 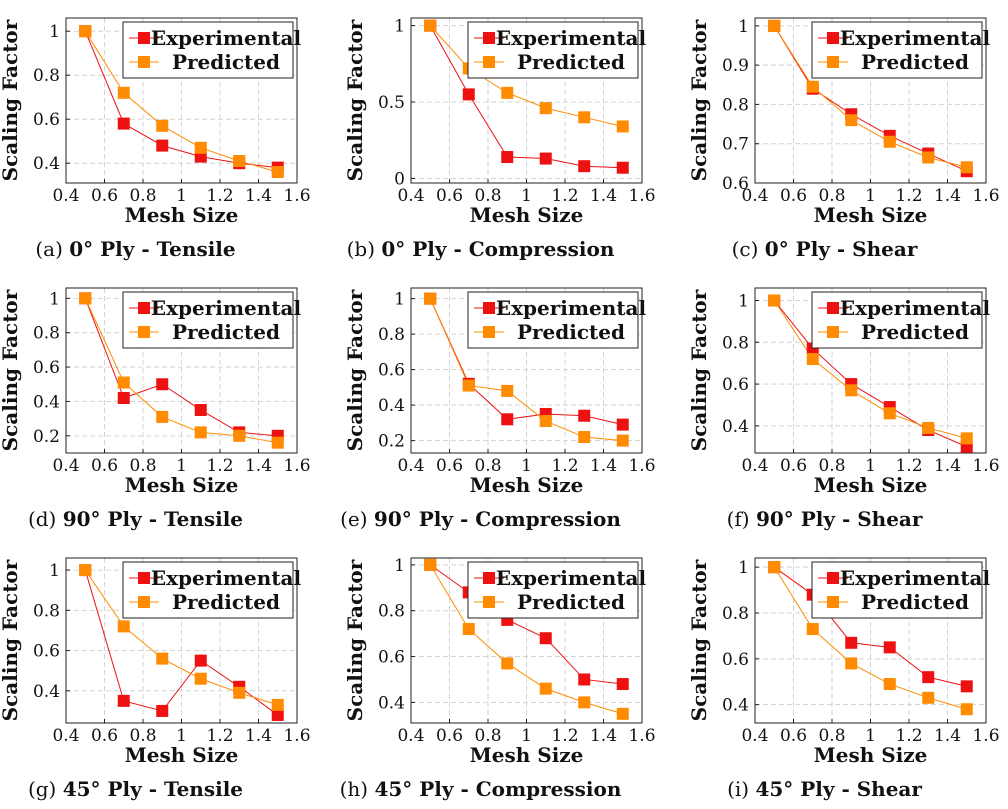 What do you see at coordinates (497, 249) in the screenshot?
I see `caption-title: 0° Ply - Compression` at bounding box center [497, 249].